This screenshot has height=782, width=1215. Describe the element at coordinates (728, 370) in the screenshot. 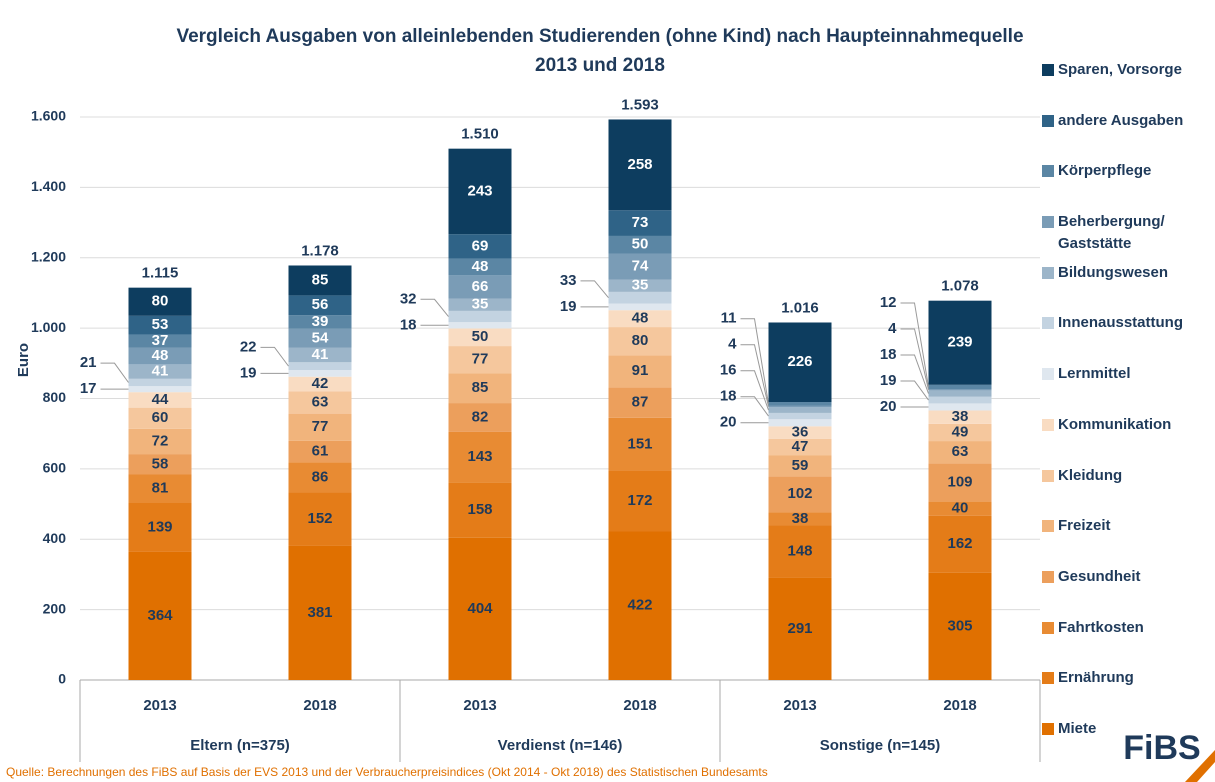

I see `data-label: 16` at that location.